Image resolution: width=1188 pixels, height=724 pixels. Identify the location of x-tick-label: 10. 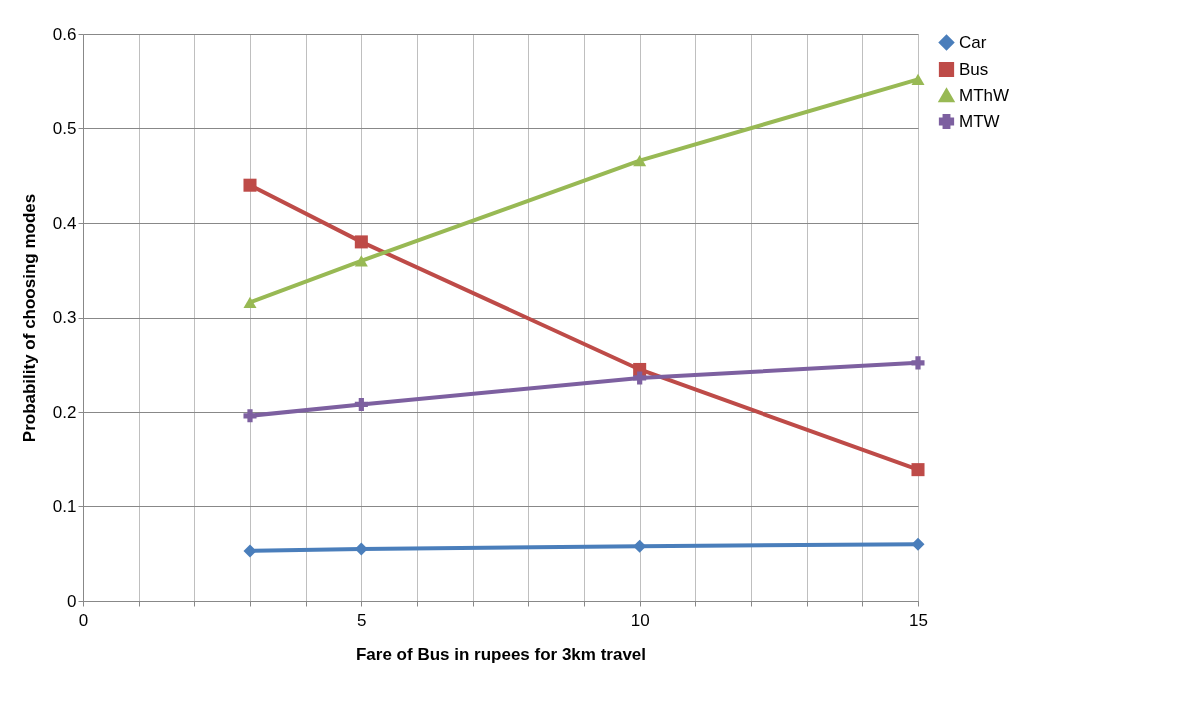
(640, 620).